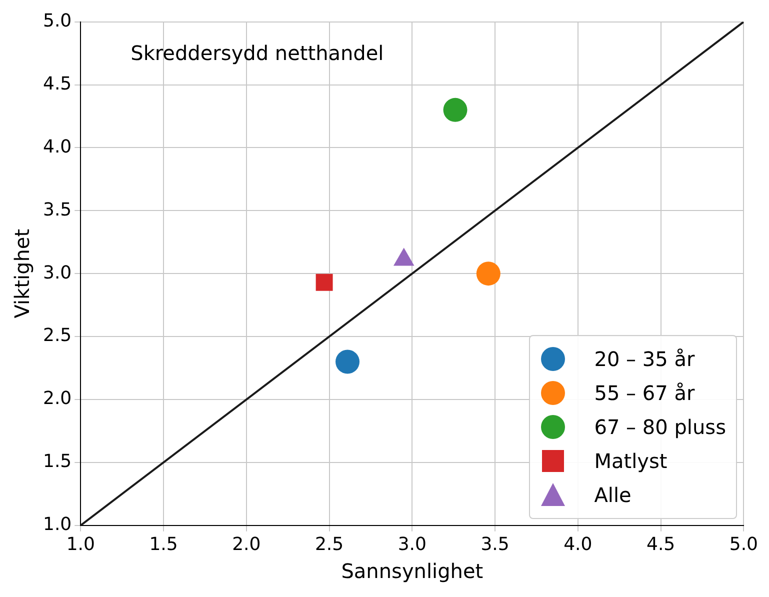 This screenshot has width=769, height=597. Describe the element at coordinates (412, 544) in the screenshot. I see `x-tick-label: 3.0` at that location.